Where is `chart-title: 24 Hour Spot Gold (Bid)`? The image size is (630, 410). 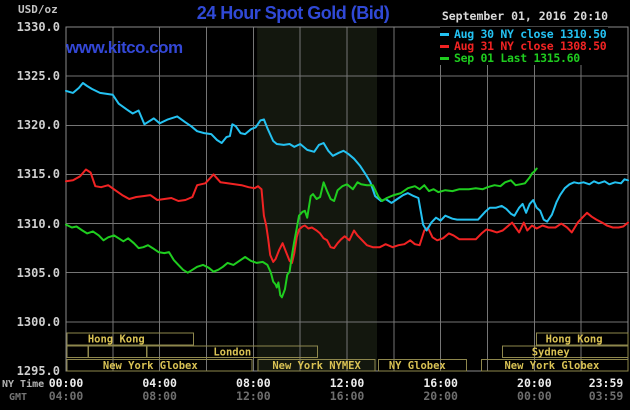 chart-title: 24 Hour Spot Gold (Bid) is located at coordinates (293, 13).